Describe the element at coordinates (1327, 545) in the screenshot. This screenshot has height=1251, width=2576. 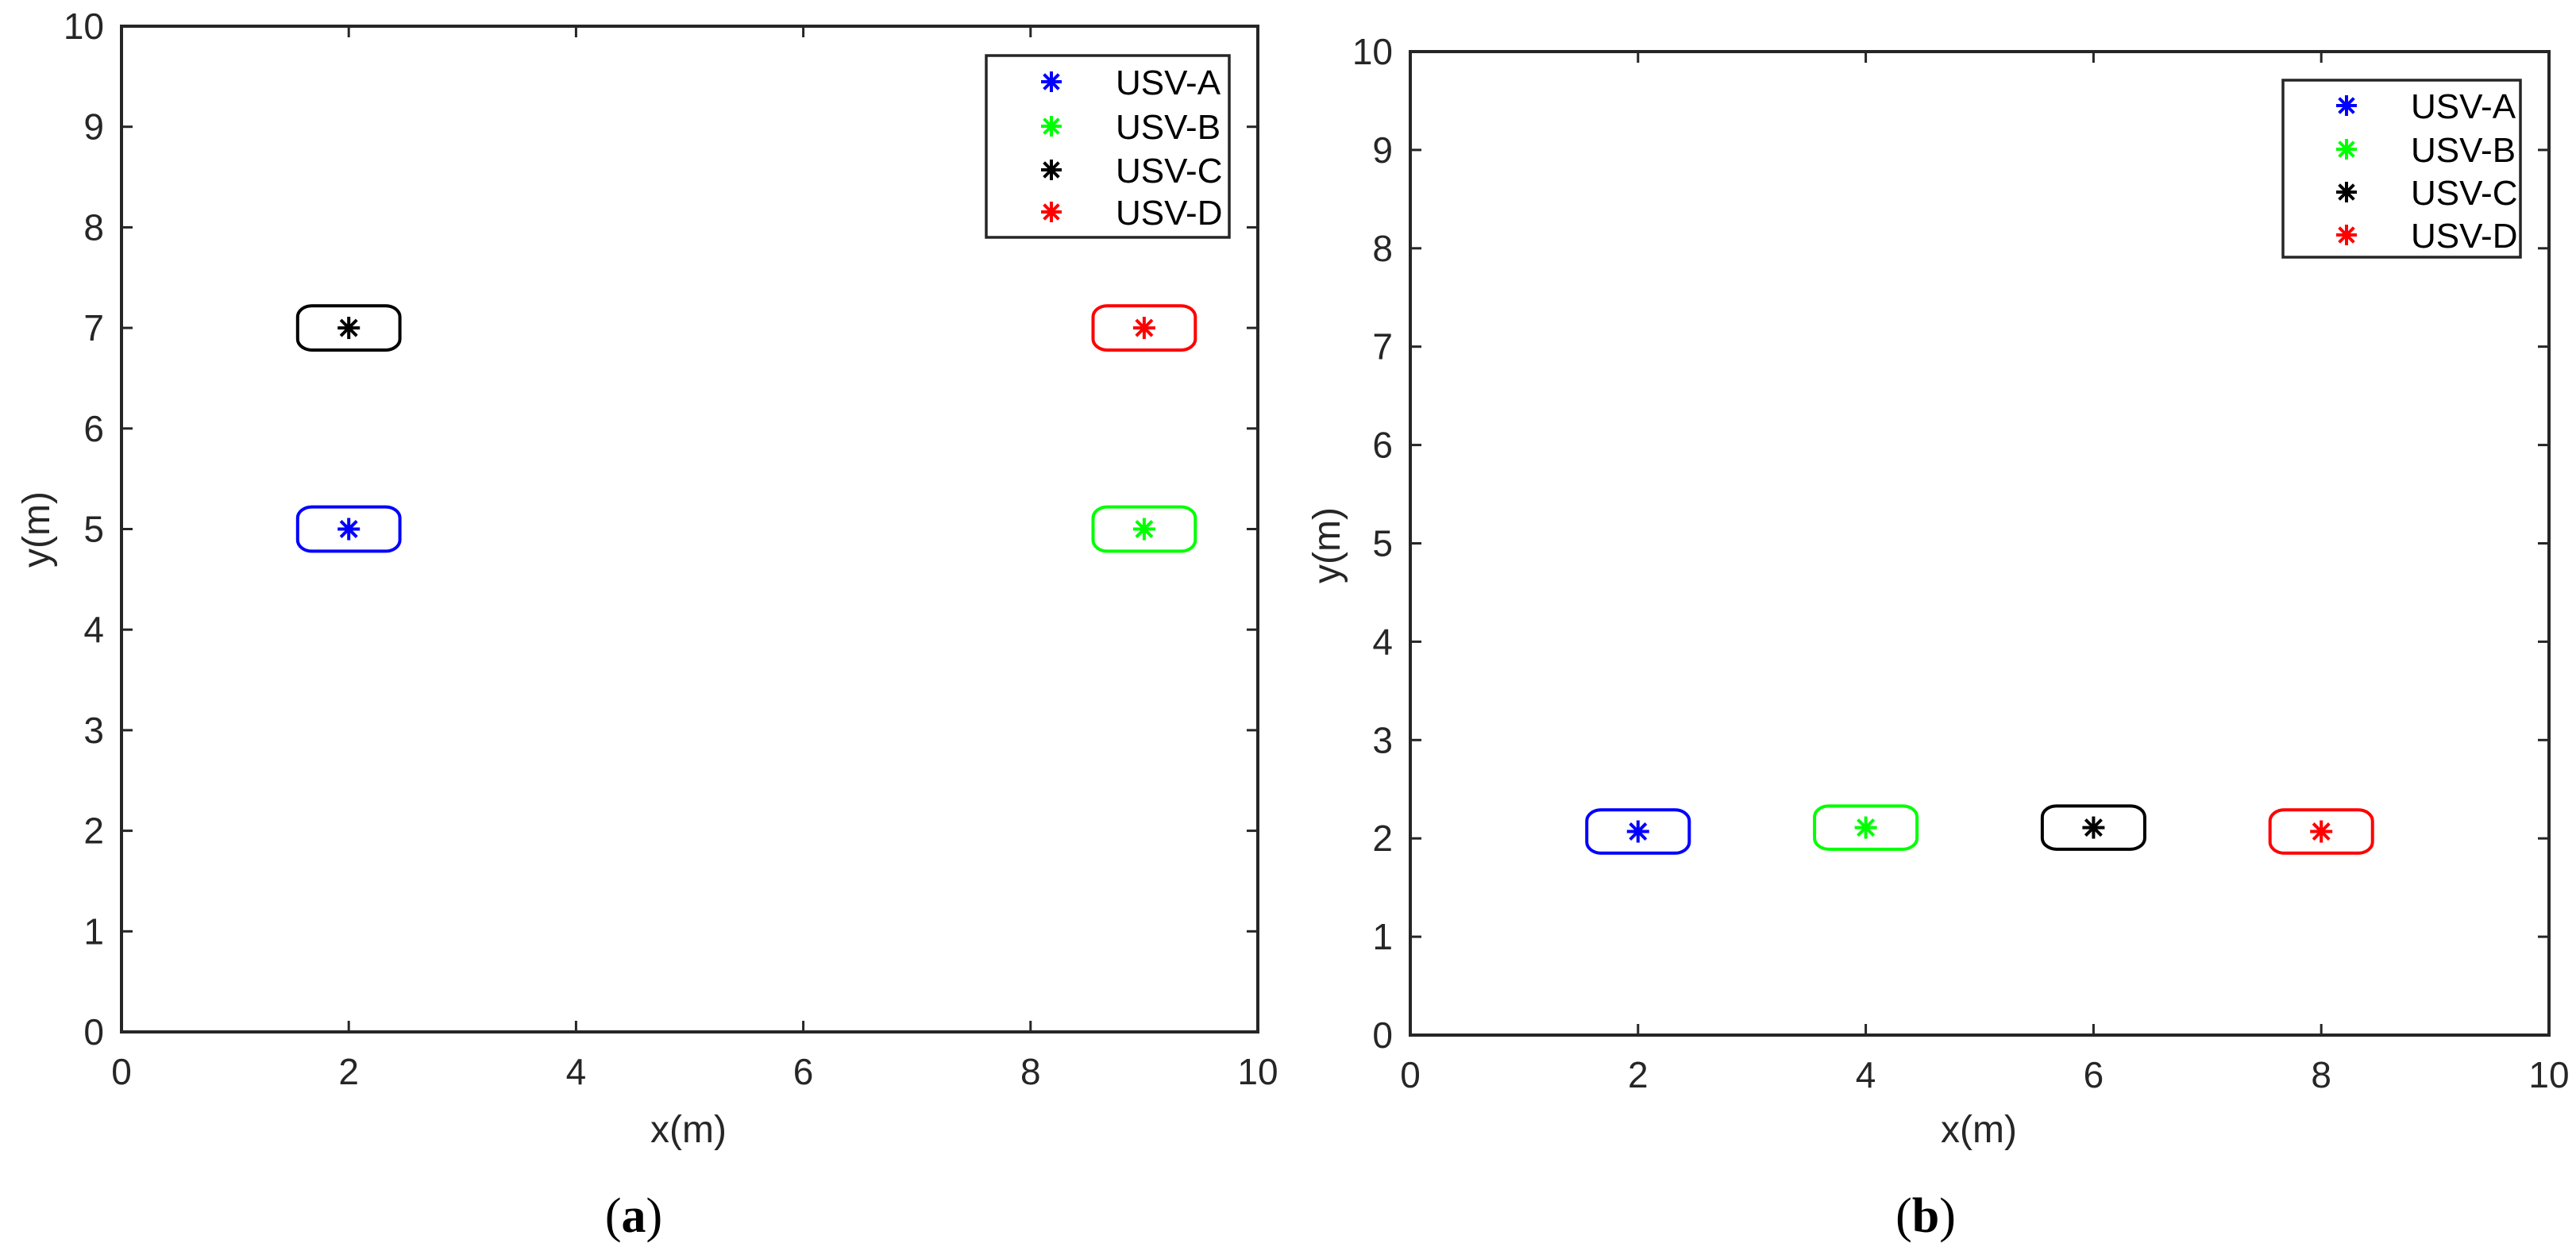
I see `y-axis-label-b: y(m)` at that location.